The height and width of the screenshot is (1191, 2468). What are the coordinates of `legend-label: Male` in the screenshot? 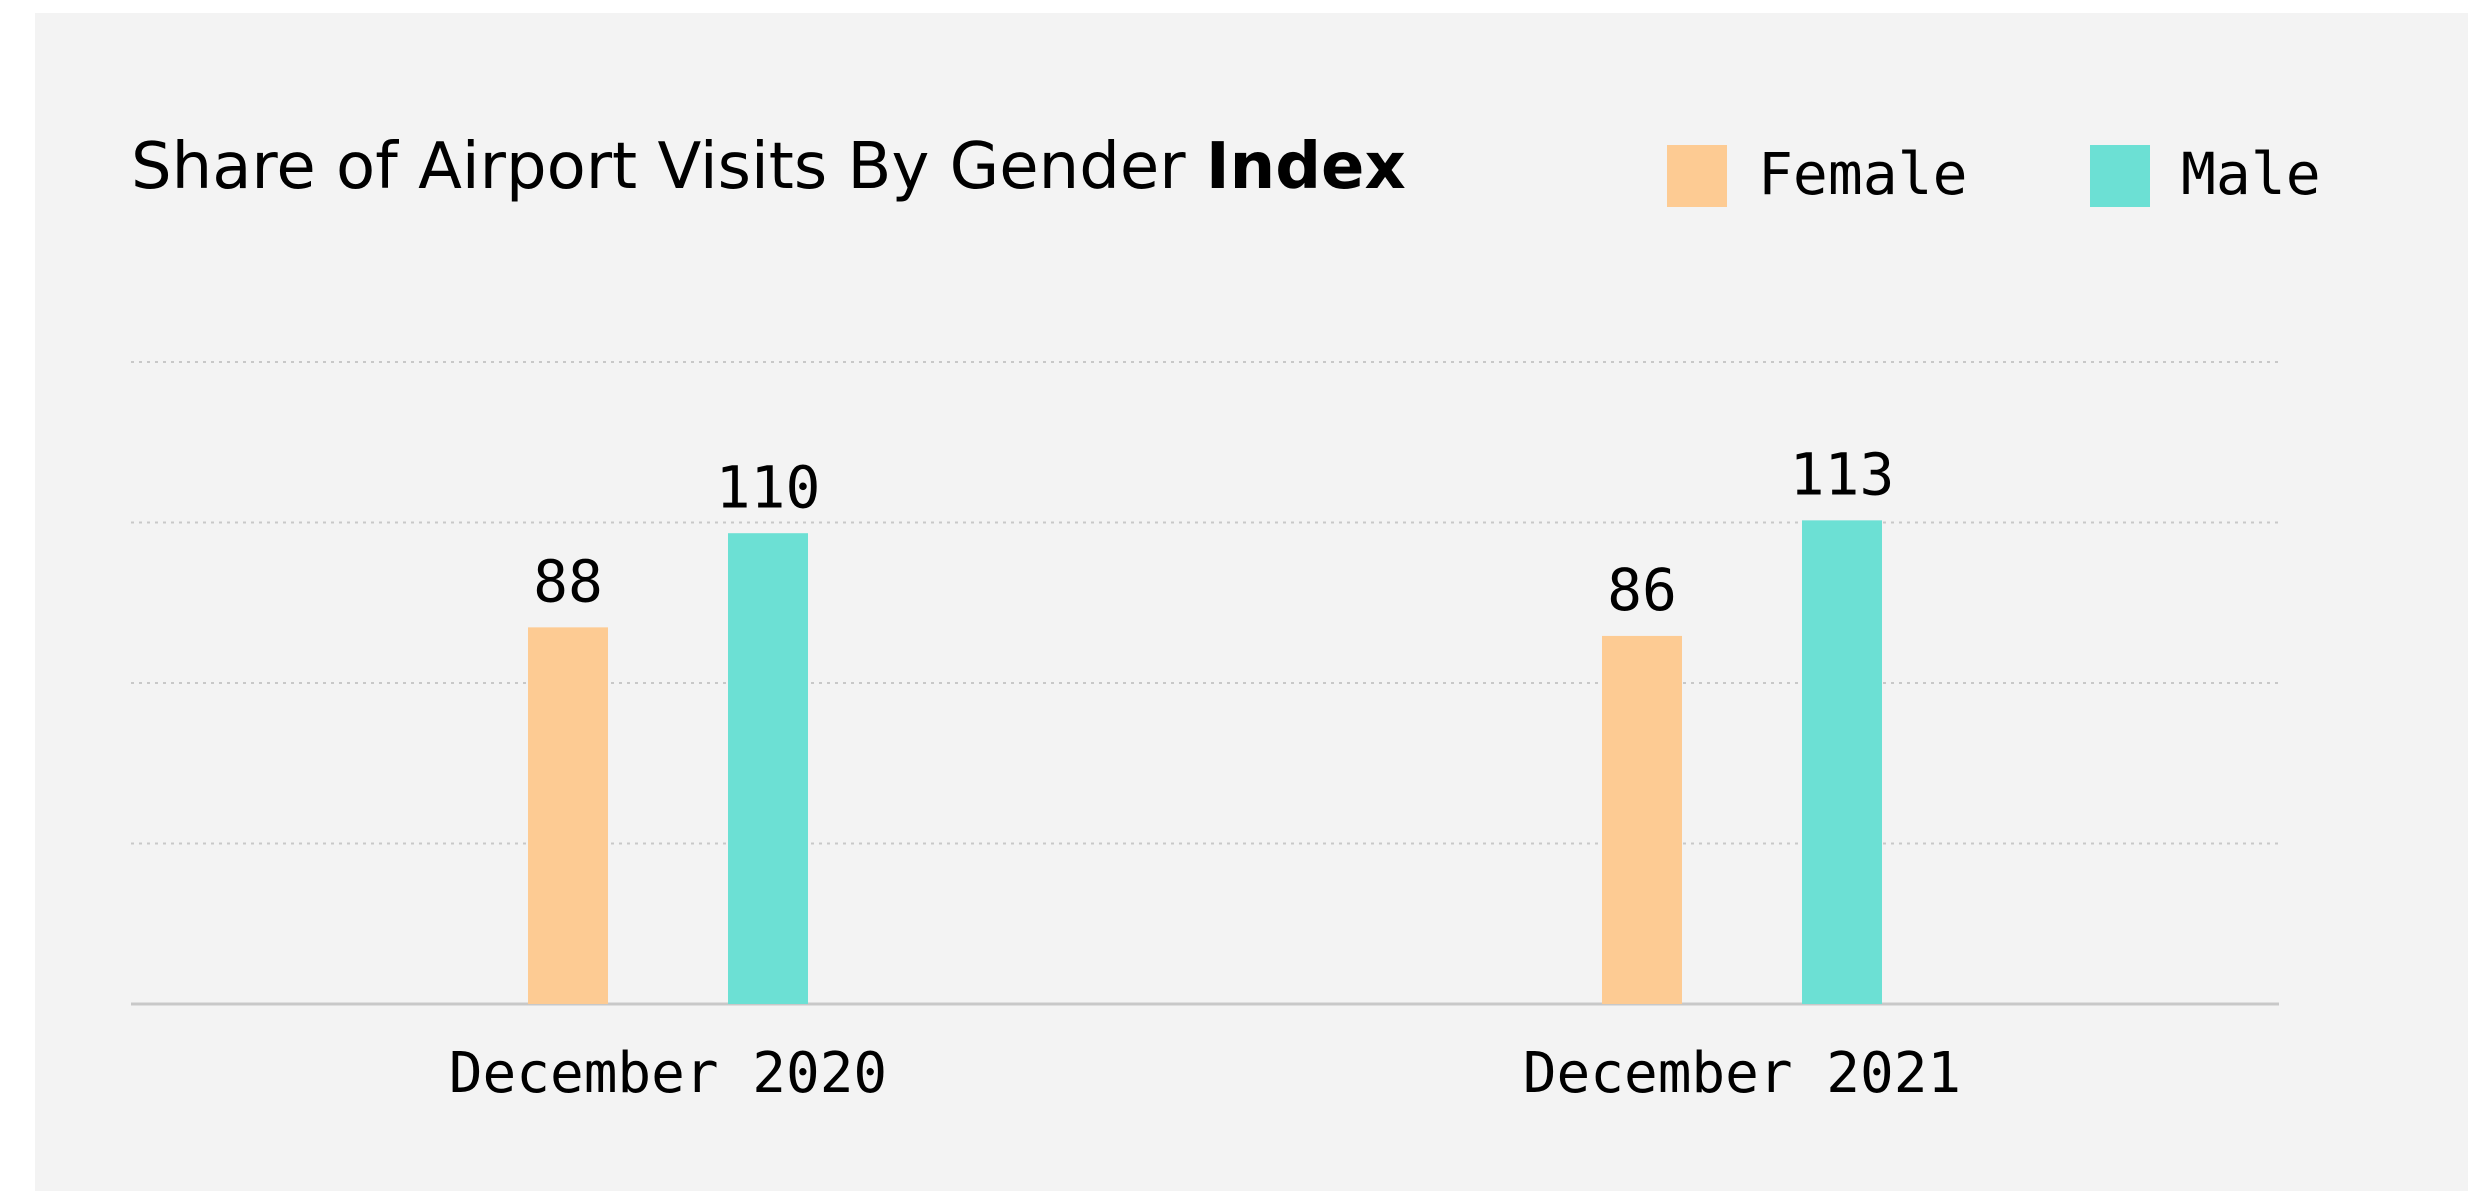 It's located at (2251, 174).